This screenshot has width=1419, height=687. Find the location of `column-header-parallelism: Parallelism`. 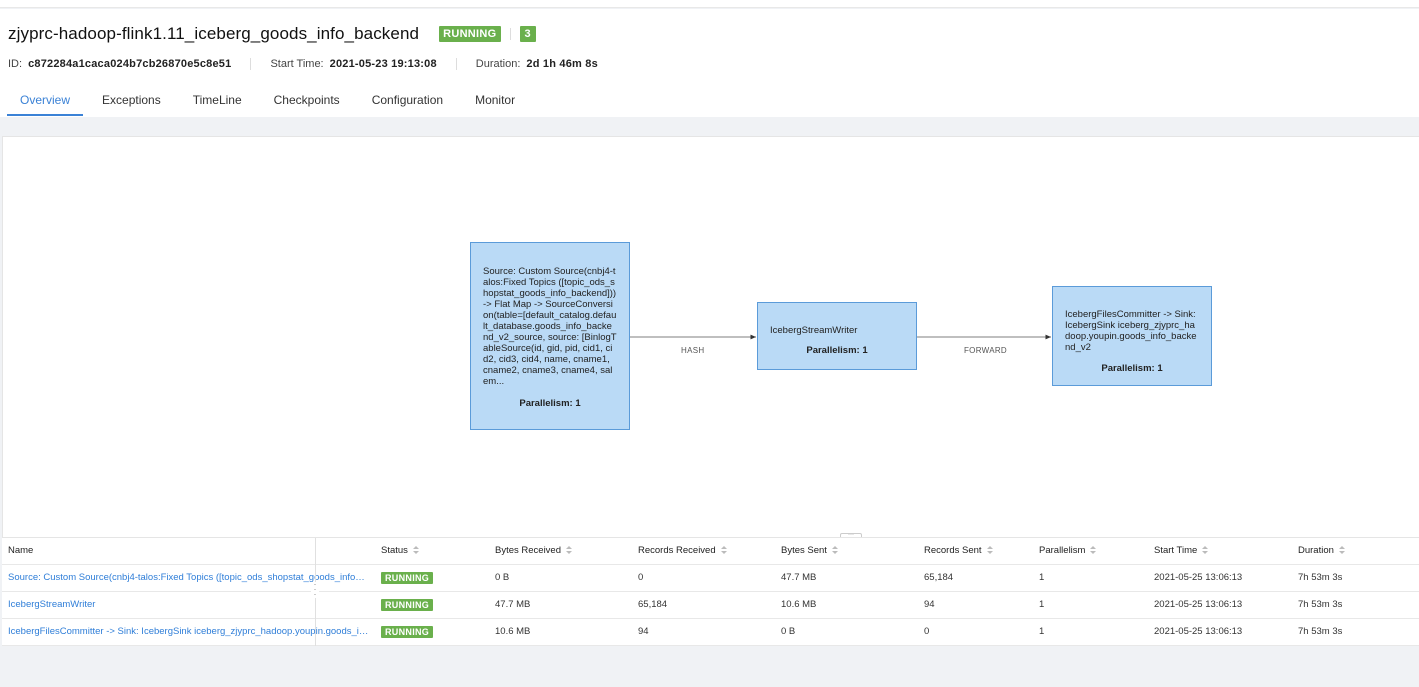

column-header-parallelism: Parallelism is located at coordinates (1090, 551).